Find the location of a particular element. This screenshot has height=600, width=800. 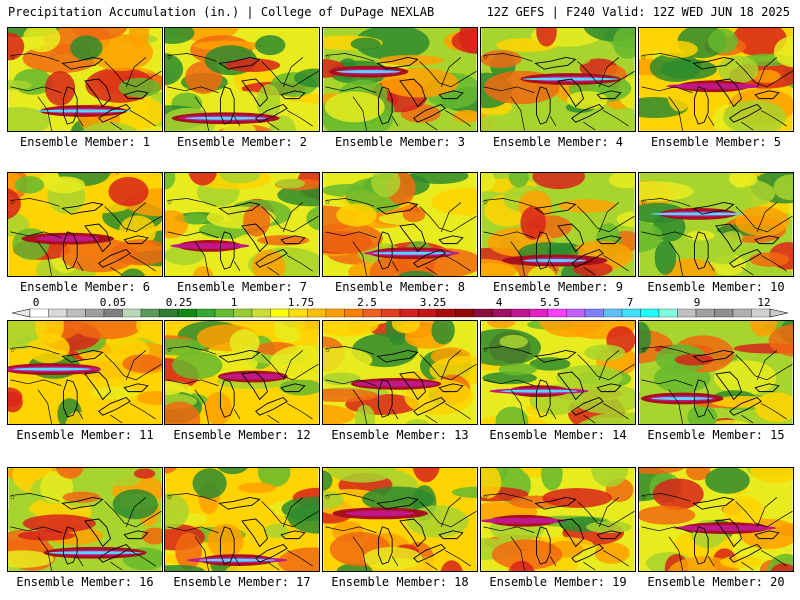

ensemble-member-label: Ensemble Member: 2 is located at coordinates (242, 142).